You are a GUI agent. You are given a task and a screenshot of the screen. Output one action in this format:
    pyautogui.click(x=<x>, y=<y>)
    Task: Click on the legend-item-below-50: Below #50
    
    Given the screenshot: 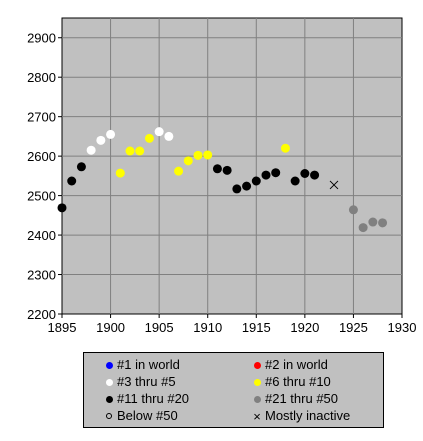 What is the action you would take?
    pyautogui.click(x=140, y=416)
    